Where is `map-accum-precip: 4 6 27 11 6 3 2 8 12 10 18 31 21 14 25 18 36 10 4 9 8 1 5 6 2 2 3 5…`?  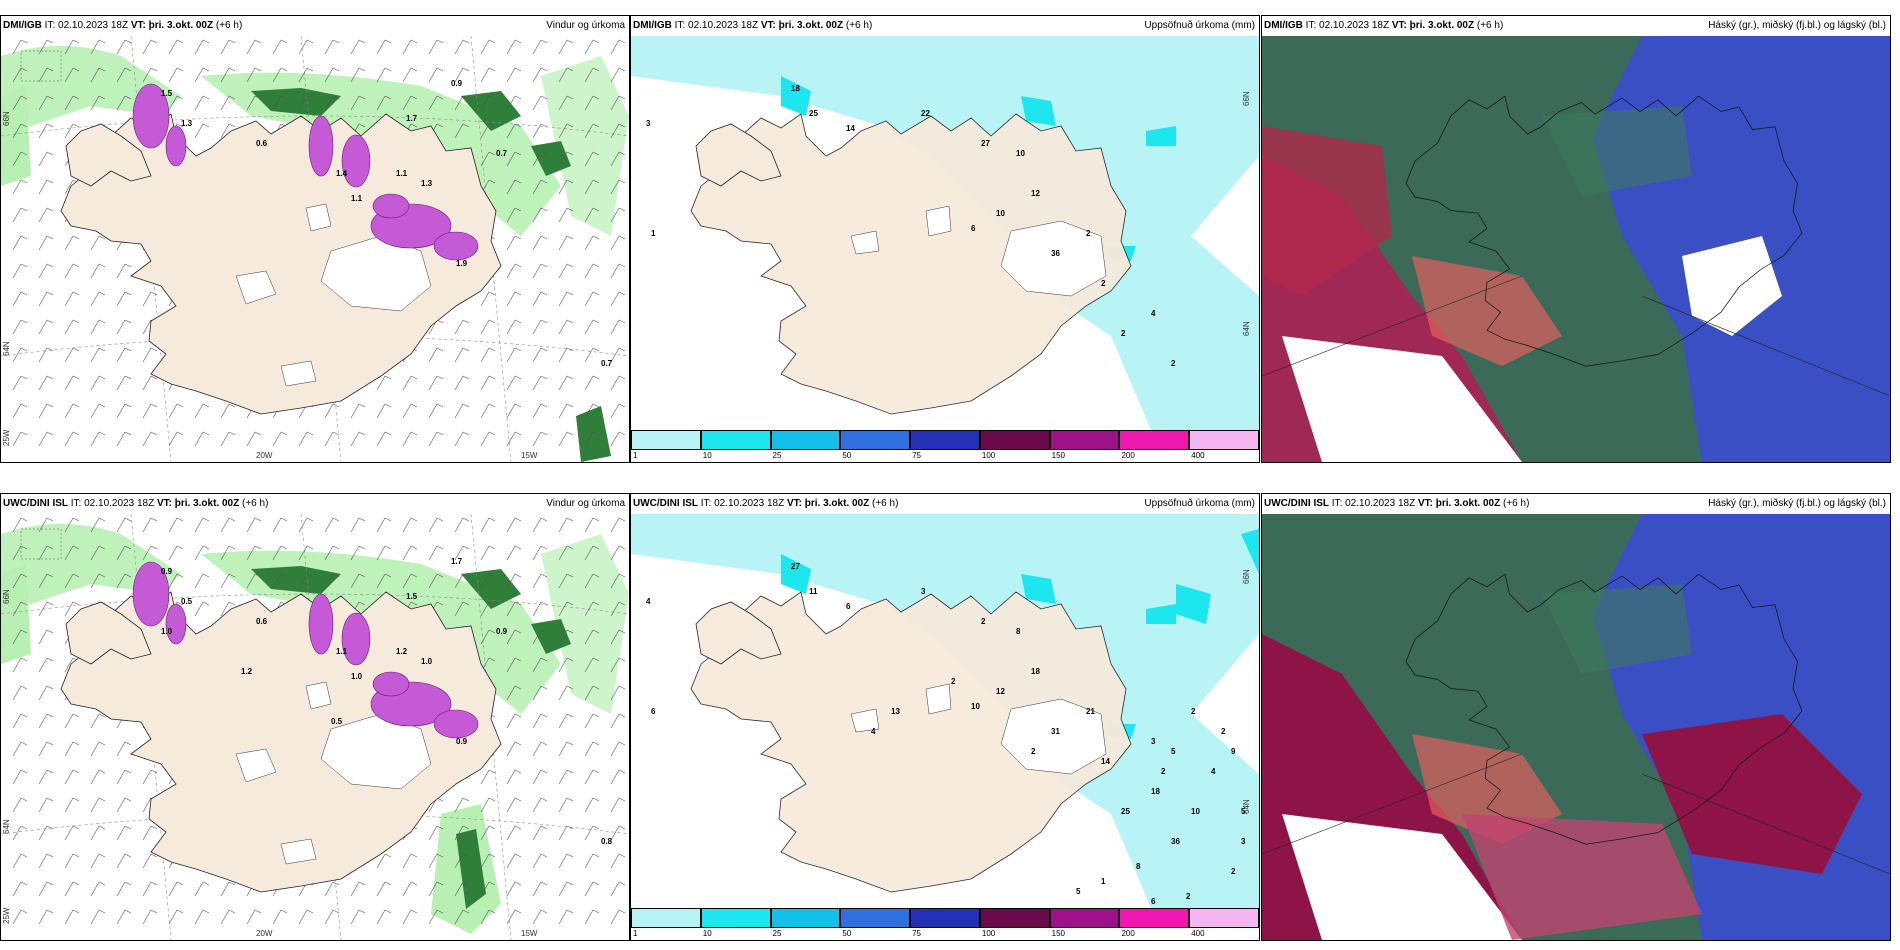 map-accum-precip: 4 6 27 11 6 3 2 8 12 10 18 31 21 14 25 18 36 10 4 9 8 1 5 6 2 2 3 5… is located at coordinates (945, 711).